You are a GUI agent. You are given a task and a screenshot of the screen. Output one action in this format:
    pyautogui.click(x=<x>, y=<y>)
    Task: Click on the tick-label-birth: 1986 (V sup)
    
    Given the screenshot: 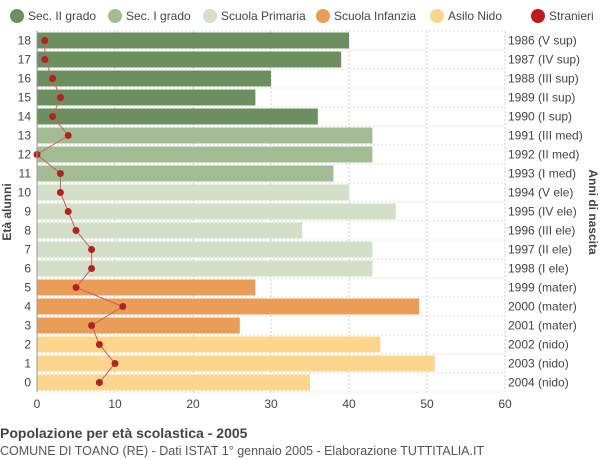 What is the action you would take?
    pyautogui.click(x=542, y=41)
    